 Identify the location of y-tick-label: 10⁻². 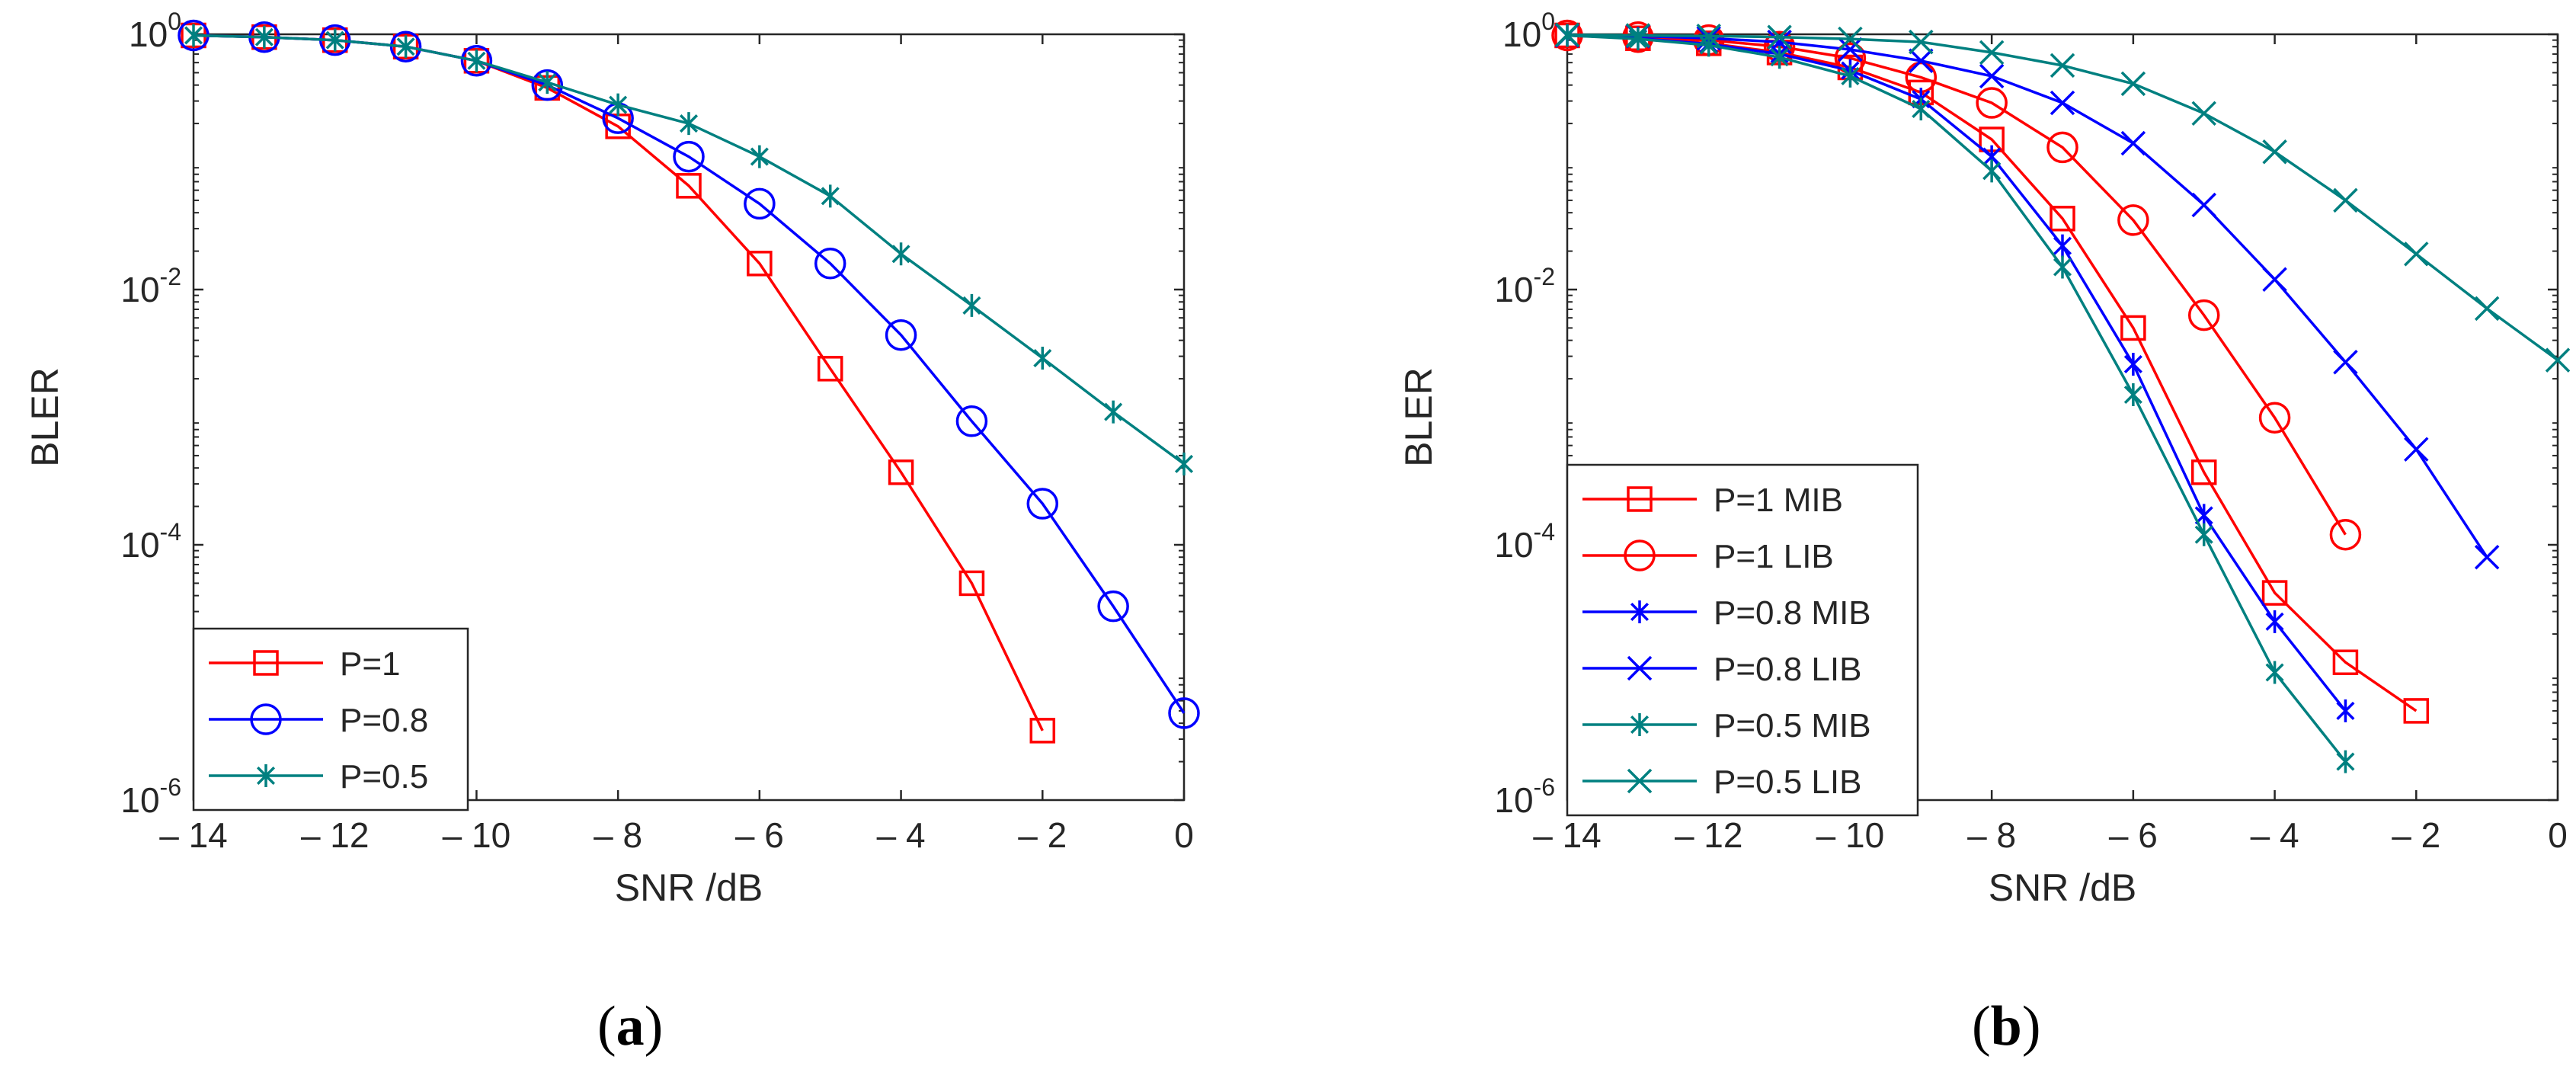
(1524, 286).